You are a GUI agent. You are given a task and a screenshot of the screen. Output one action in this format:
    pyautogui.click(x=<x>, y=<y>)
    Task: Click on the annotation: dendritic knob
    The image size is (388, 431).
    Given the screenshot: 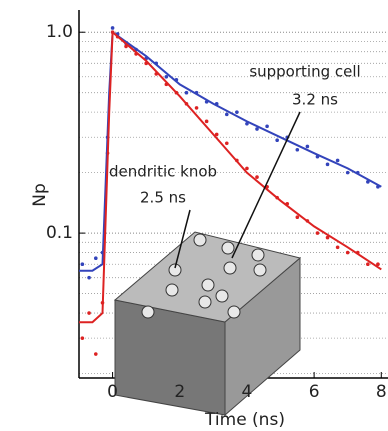 What is the action you would take?
    pyautogui.click(x=163, y=172)
    